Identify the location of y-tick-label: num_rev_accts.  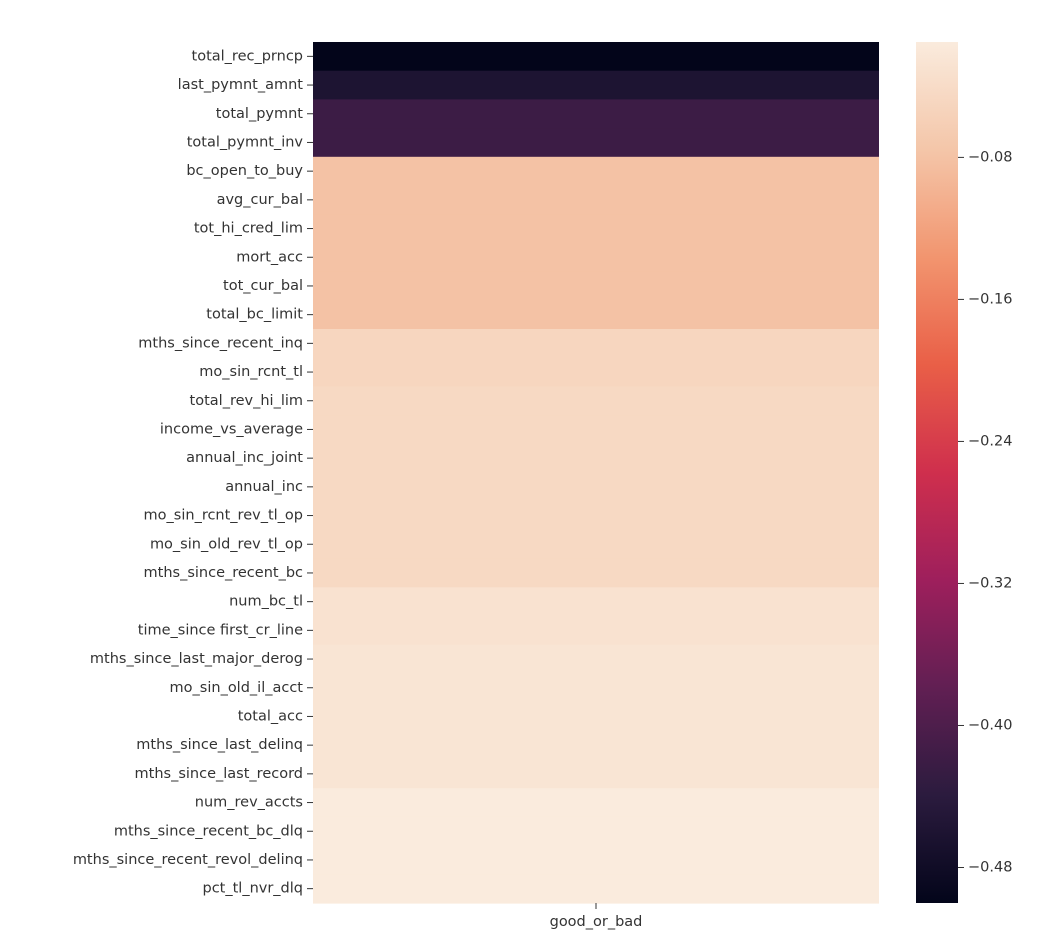
(249, 803).